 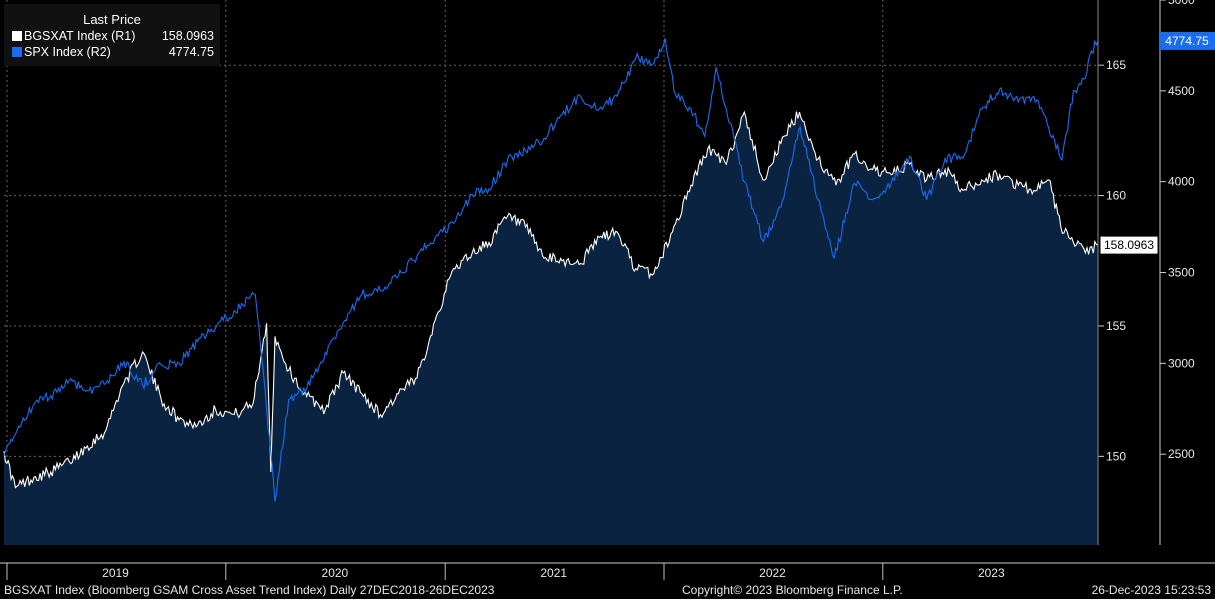 What do you see at coordinates (1181, 182) in the screenshot?
I see `r2-tick-label: 4000` at bounding box center [1181, 182].